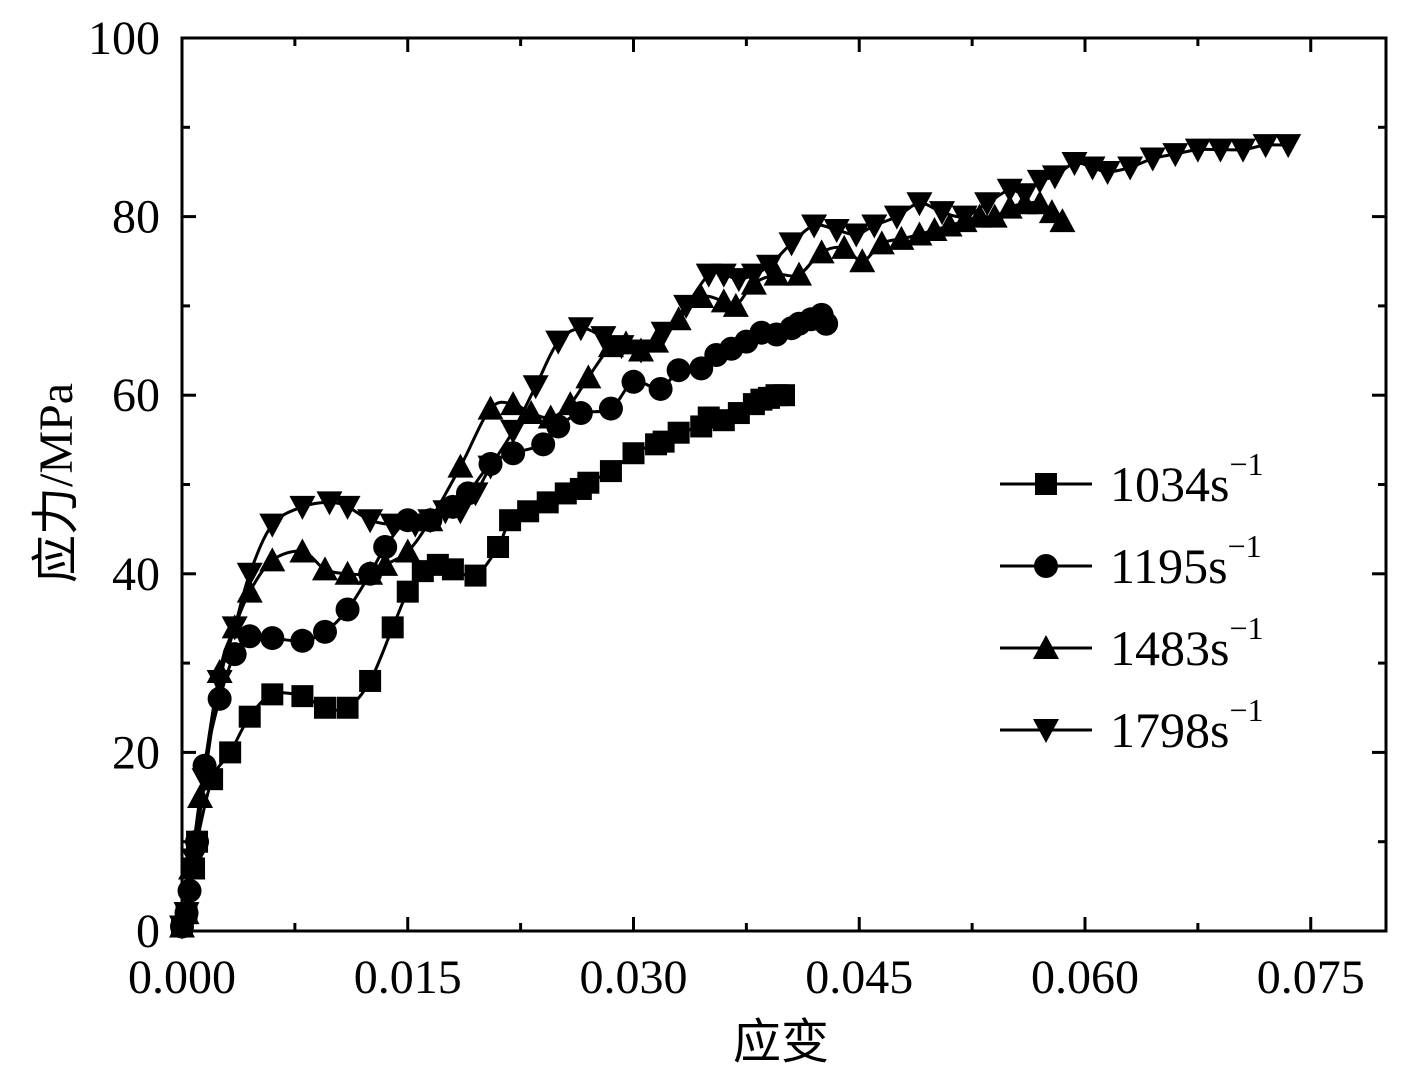 The height and width of the screenshot is (1077, 1417). I want to click on y-tick-label: 40, so click(136, 574).